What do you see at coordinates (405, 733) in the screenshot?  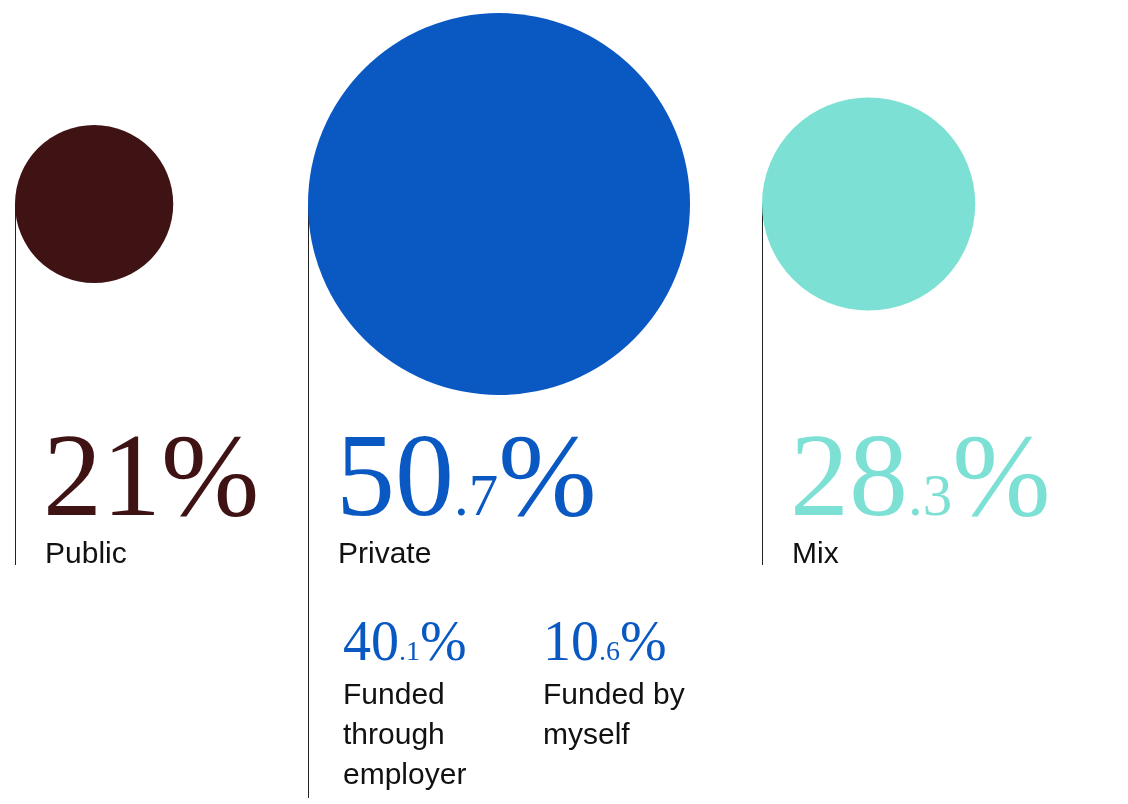 I see `text: Funded through employer` at bounding box center [405, 733].